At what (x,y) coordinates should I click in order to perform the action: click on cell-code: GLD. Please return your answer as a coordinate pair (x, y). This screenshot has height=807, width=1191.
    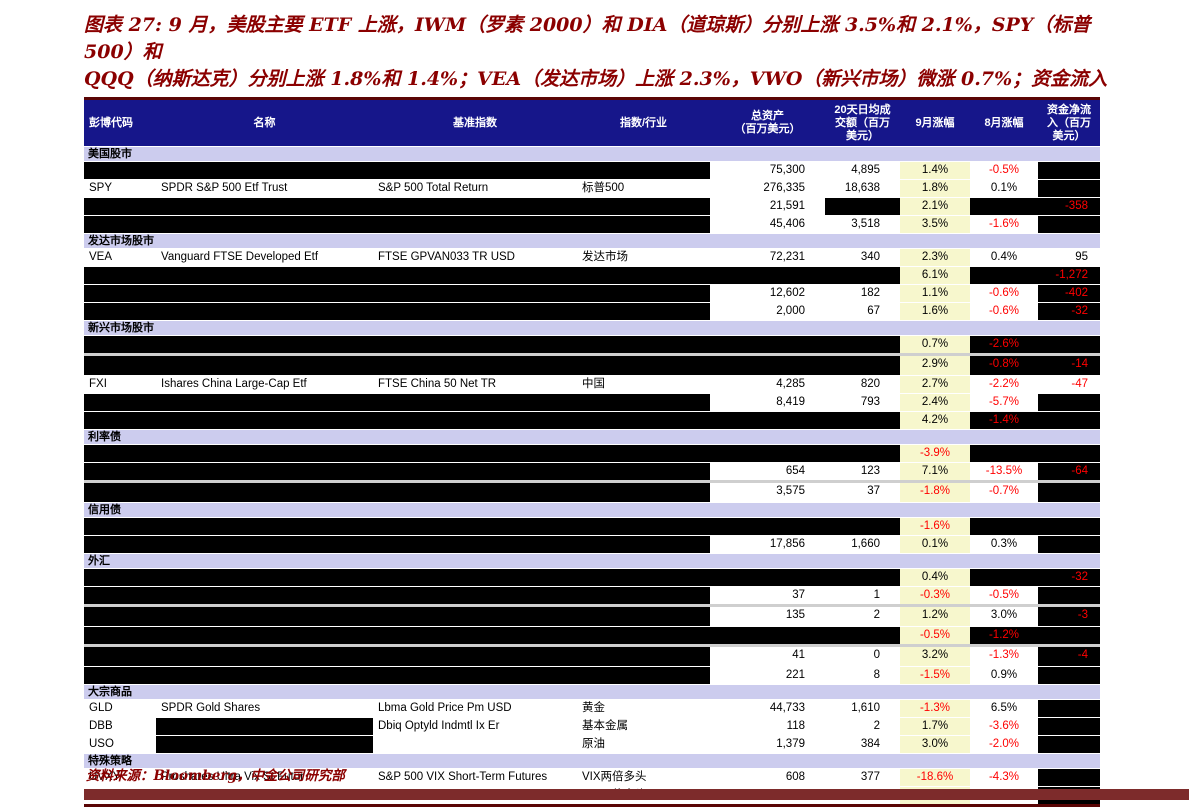
    Looking at the image, I should click on (120, 708).